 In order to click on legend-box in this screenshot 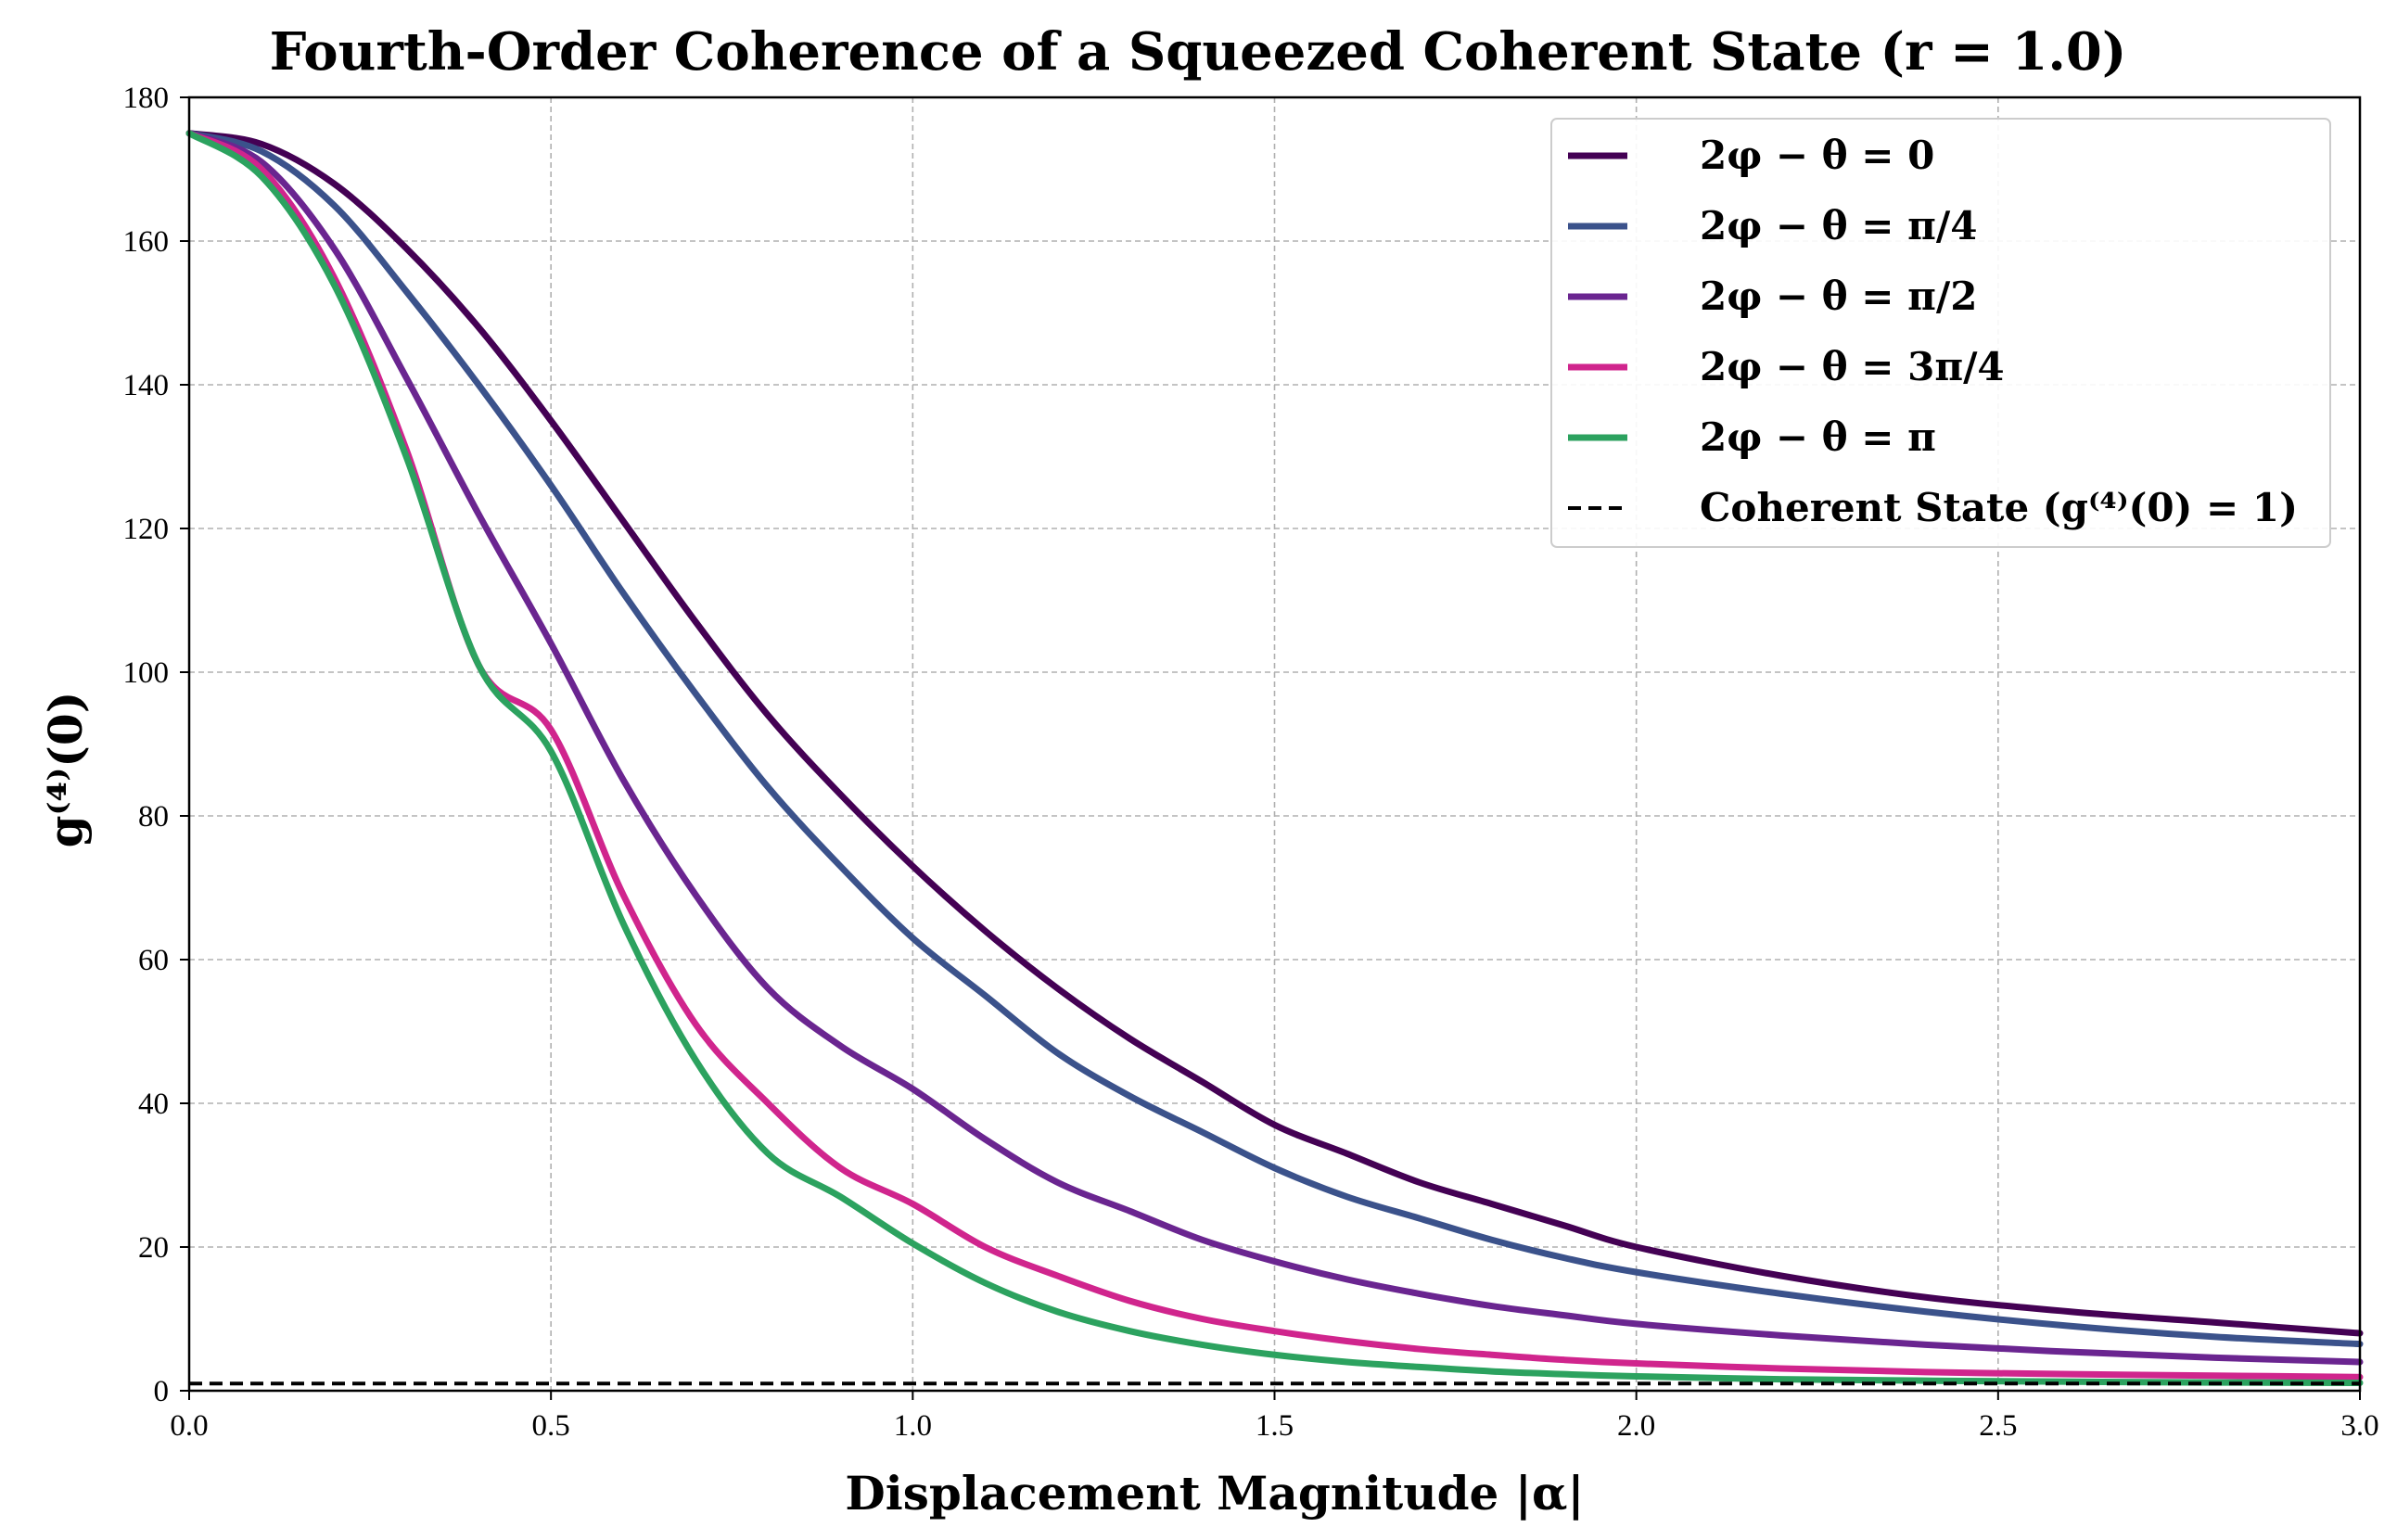, I will do `click(1940, 333)`.